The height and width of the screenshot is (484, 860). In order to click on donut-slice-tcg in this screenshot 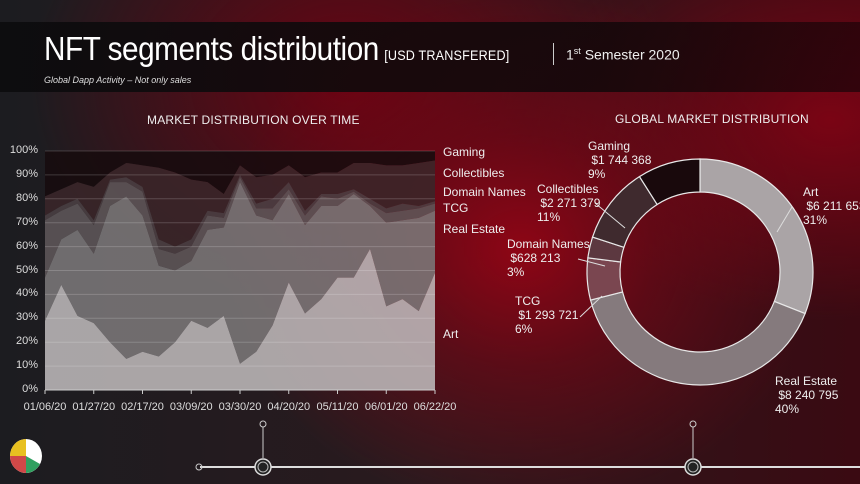, I will do `click(605, 279)`.